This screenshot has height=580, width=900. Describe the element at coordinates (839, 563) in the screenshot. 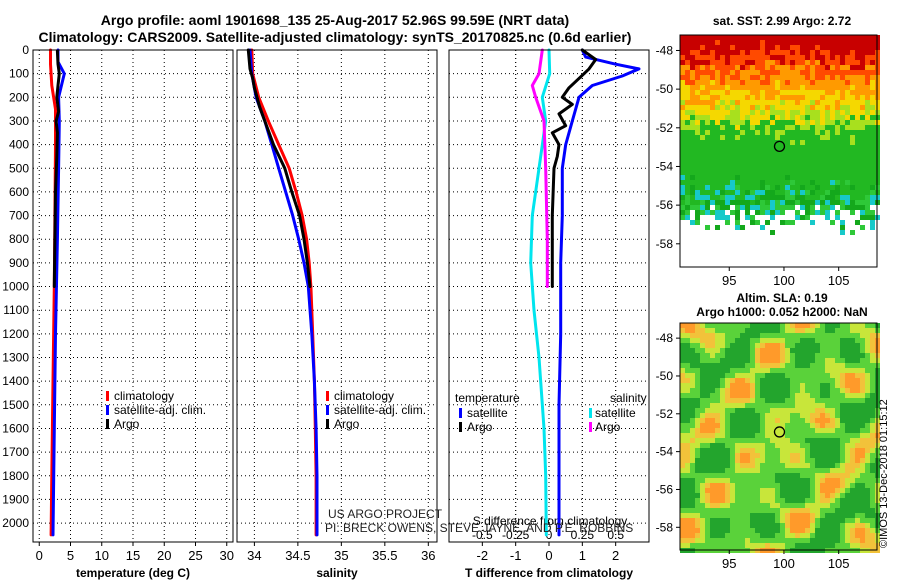

I see `sla-map-xtick-label: 105` at that location.